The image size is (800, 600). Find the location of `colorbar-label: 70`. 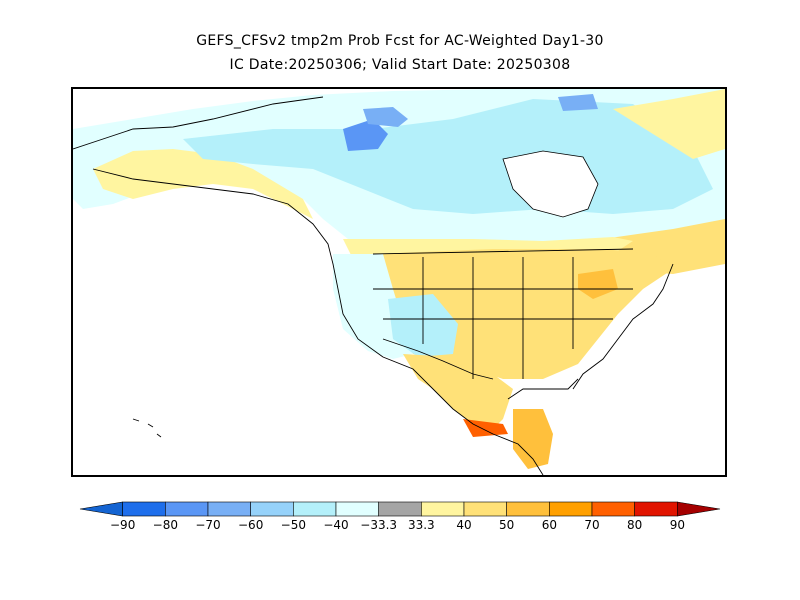

colorbar-label: 70 is located at coordinates (591, 525).